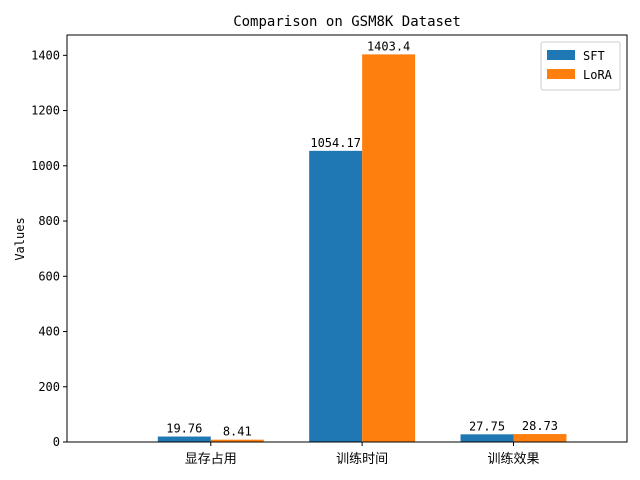  Describe the element at coordinates (45, 111) in the screenshot. I see `y-tick-label: 1200` at that location.